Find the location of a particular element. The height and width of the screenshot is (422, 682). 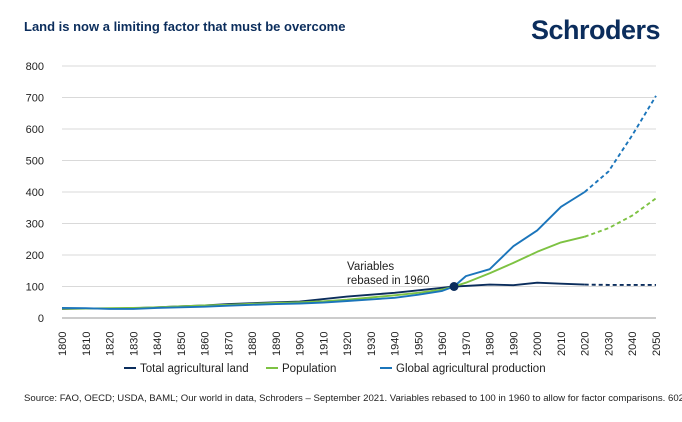

x-tick-label: 2050 is located at coordinates (657, 344).